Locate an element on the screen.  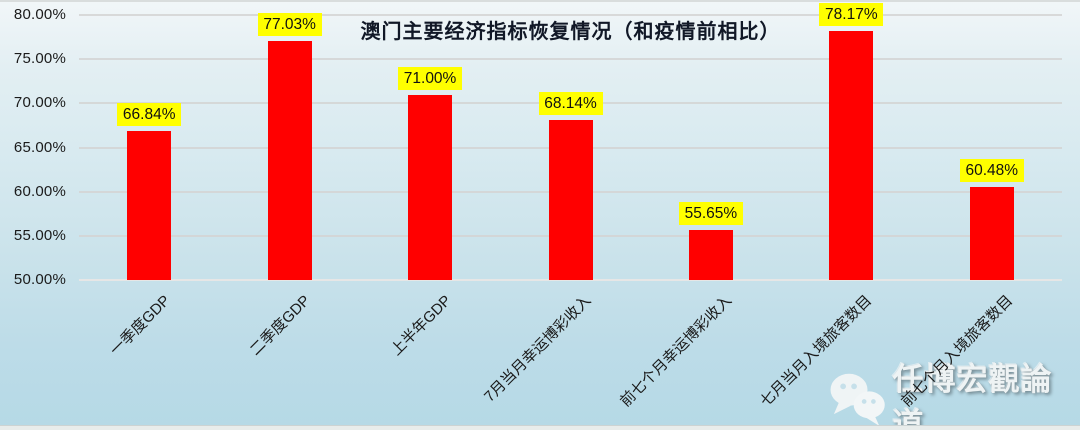
x-axis-label-3: 上半年GDP is located at coordinates (421, 325).